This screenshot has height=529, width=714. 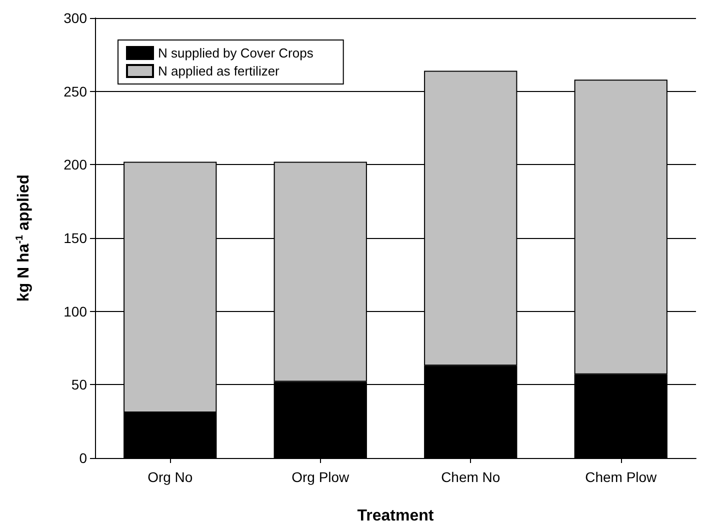 What do you see at coordinates (219, 71) in the screenshot?
I see `legend-label: N applied as fertilizer` at bounding box center [219, 71].